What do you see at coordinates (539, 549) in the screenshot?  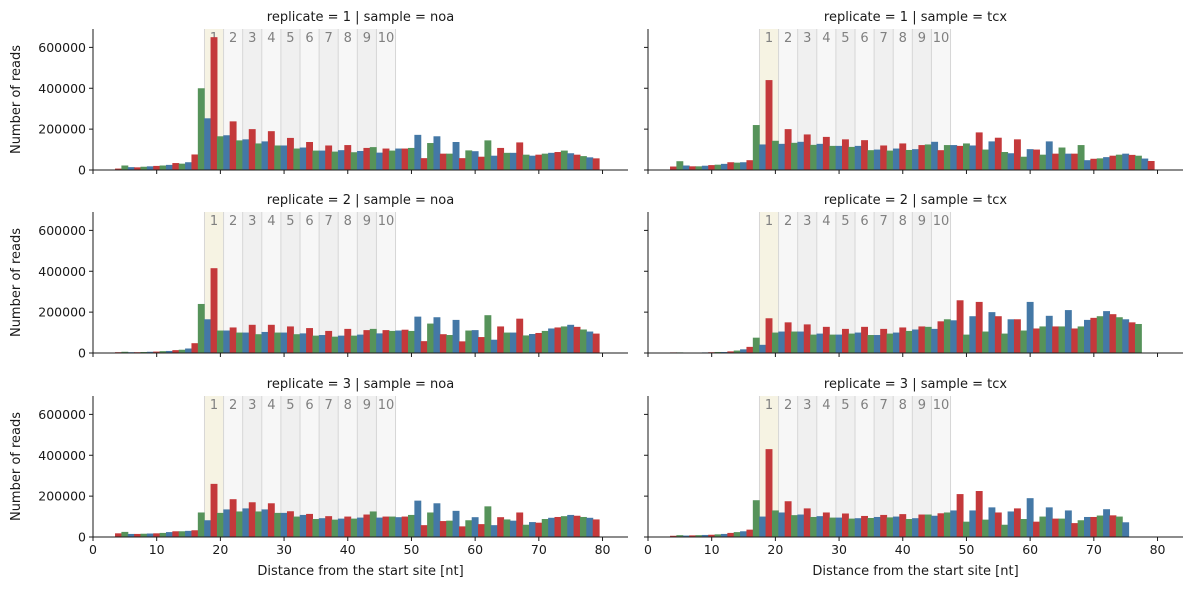 I see `x-tick-label: 70` at bounding box center [539, 549].